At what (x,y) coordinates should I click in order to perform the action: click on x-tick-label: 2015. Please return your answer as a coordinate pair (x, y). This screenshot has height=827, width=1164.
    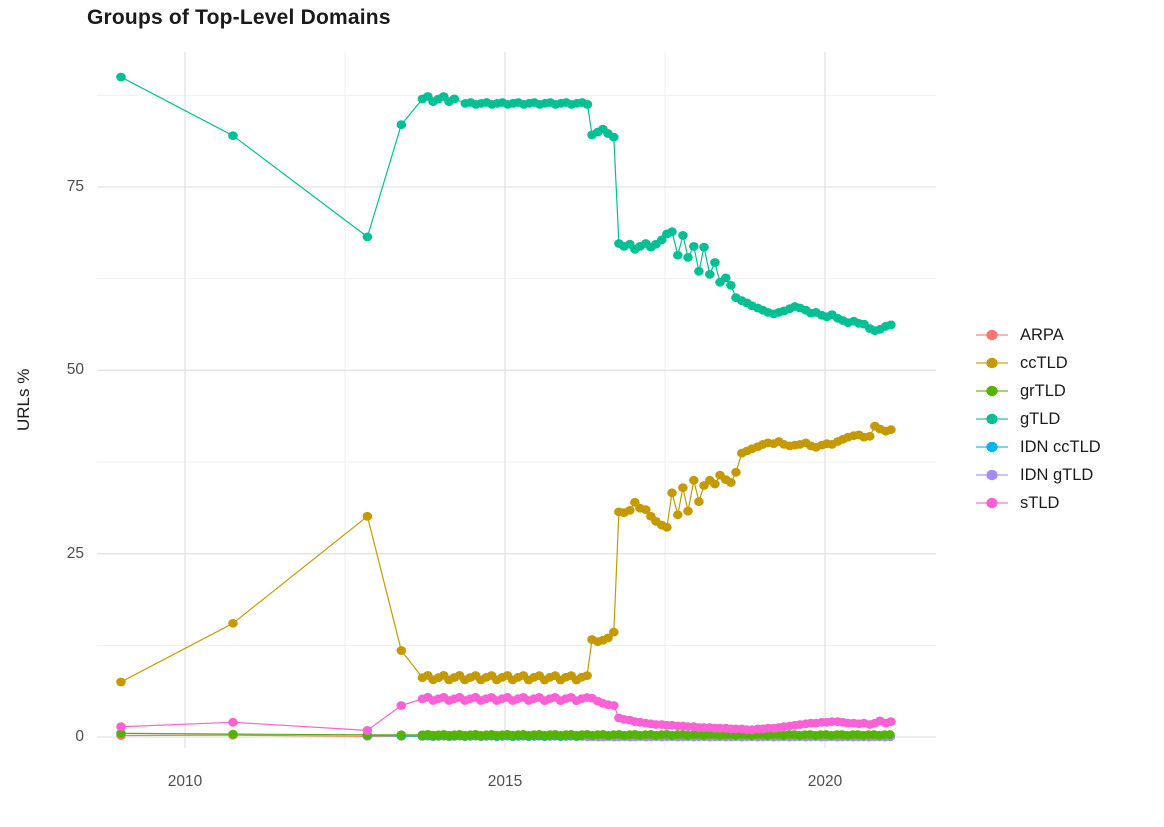
    Looking at the image, I should click on (505, 781).